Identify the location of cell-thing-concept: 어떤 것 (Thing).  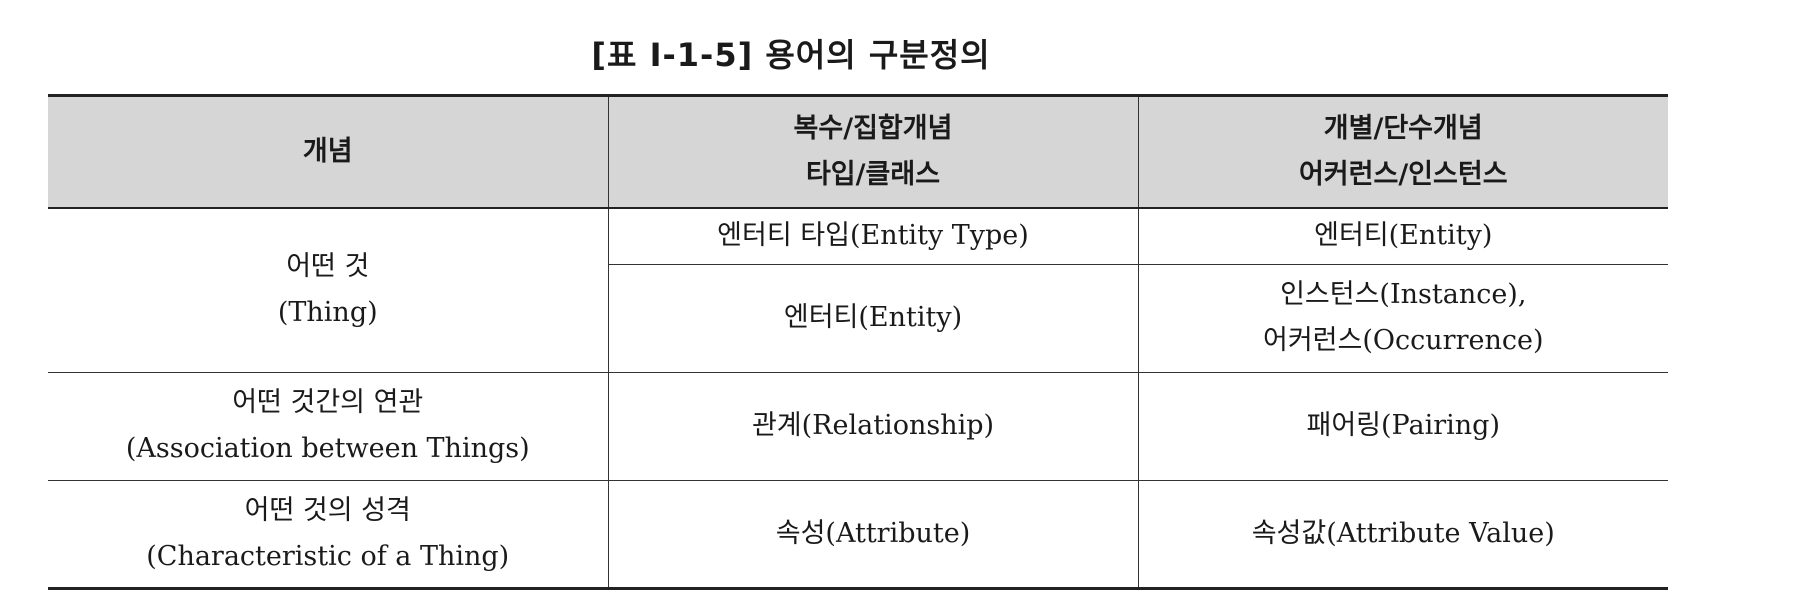
(328, 290).